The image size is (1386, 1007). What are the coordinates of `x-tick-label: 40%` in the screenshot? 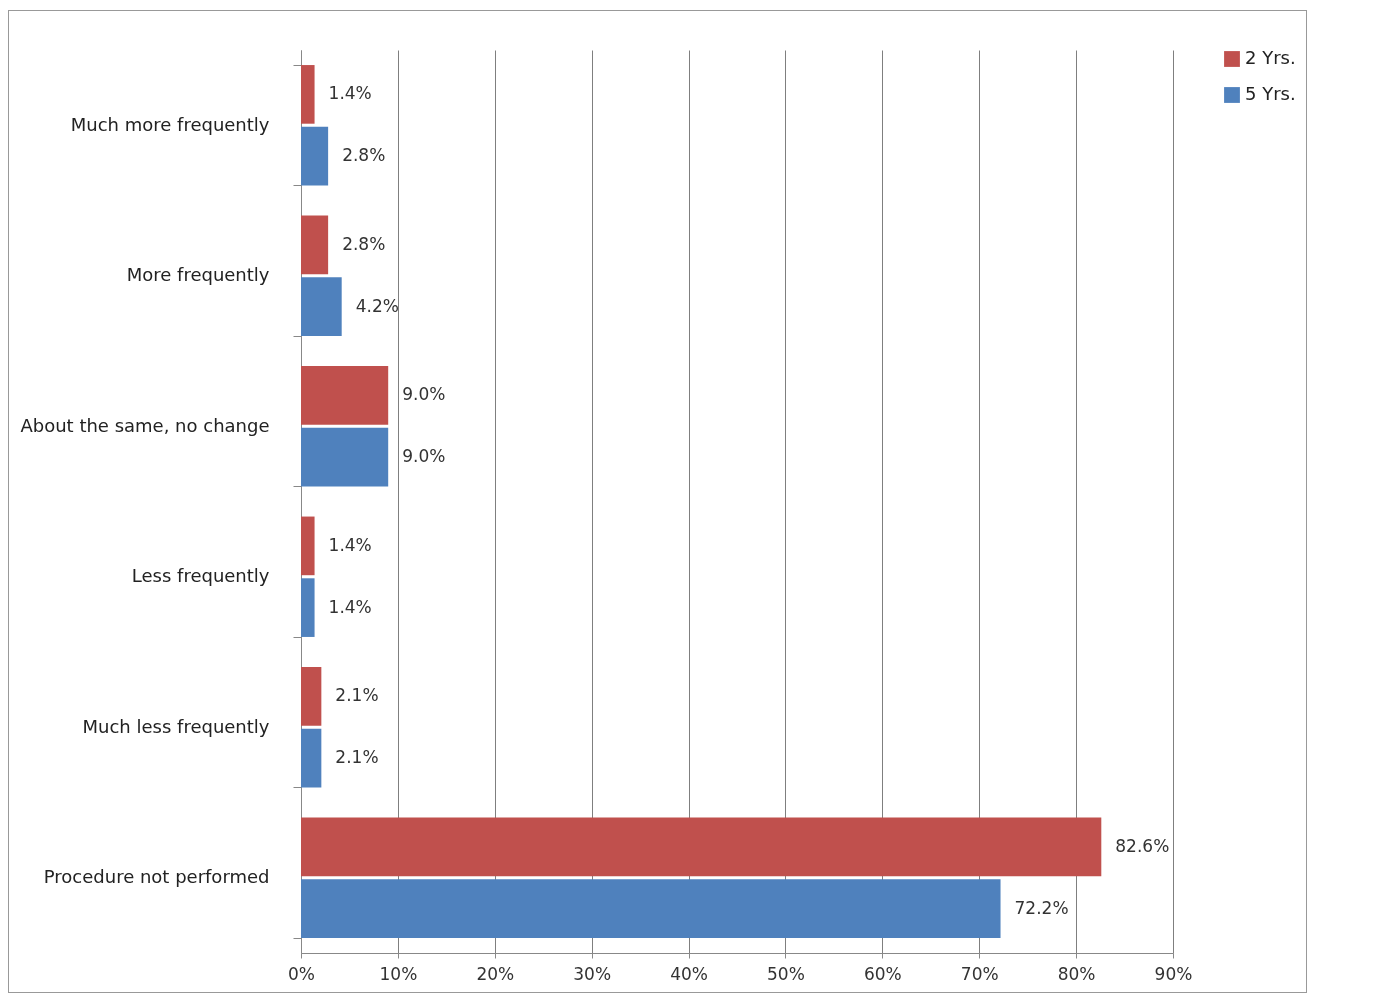 It's located at (689, 973).